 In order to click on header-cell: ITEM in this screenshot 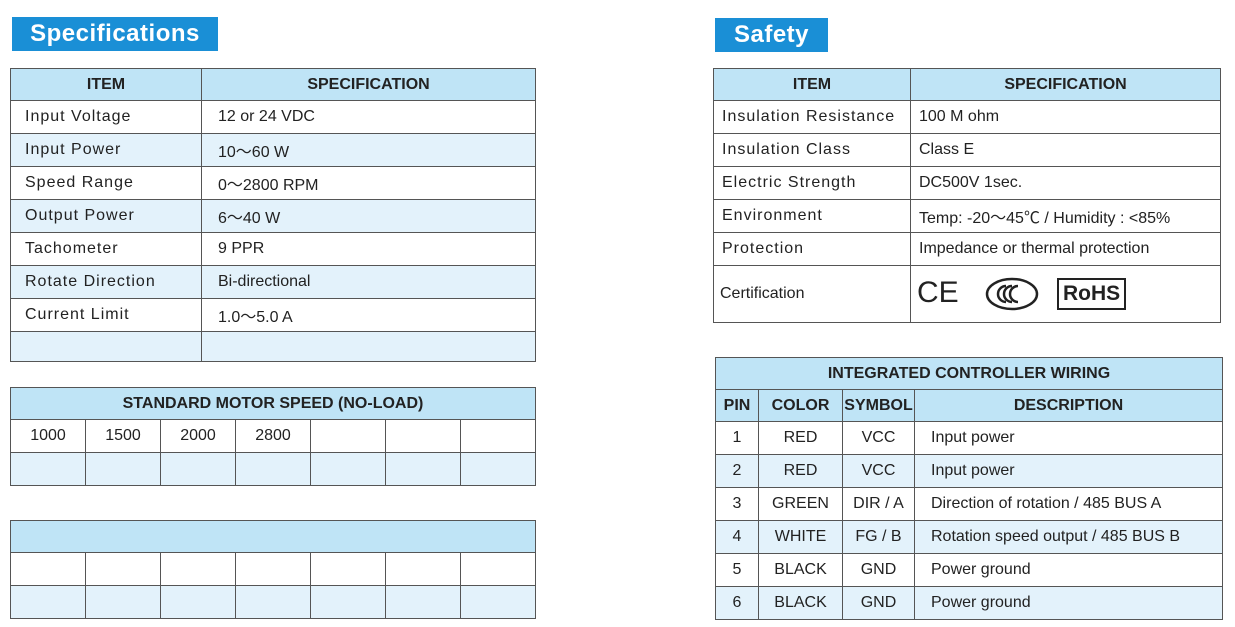, I will do `click(106, 84)`.